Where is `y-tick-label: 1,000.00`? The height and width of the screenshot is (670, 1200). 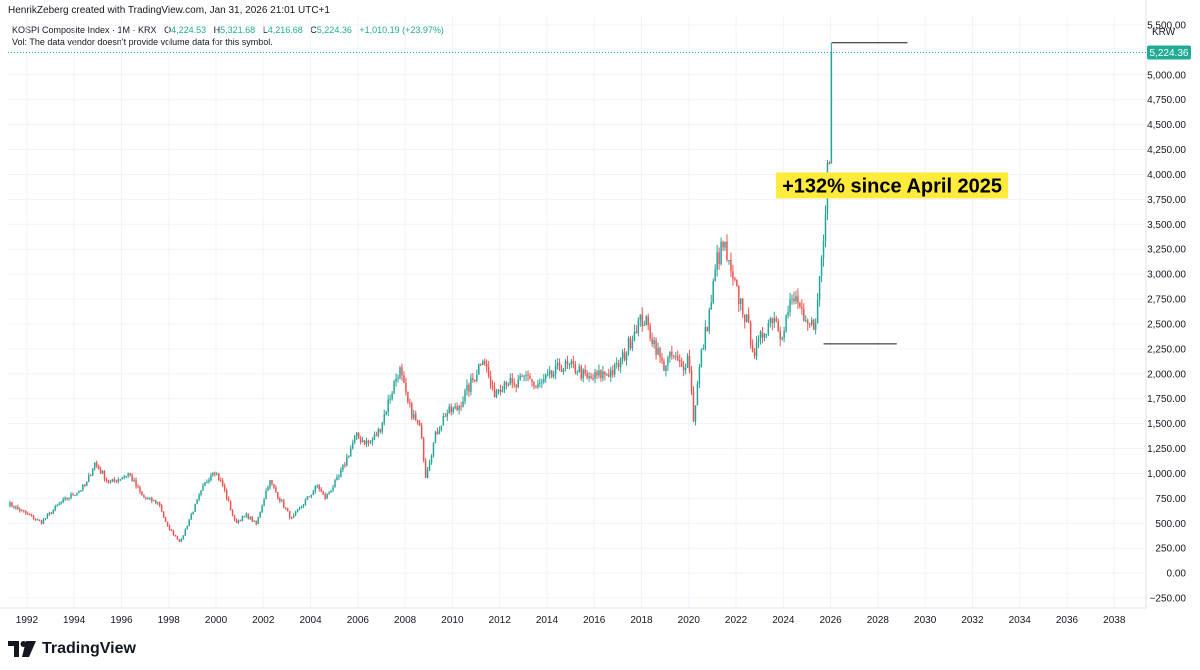 y-tick-label: 1,000.00 is located at coordinates (1166, 474).